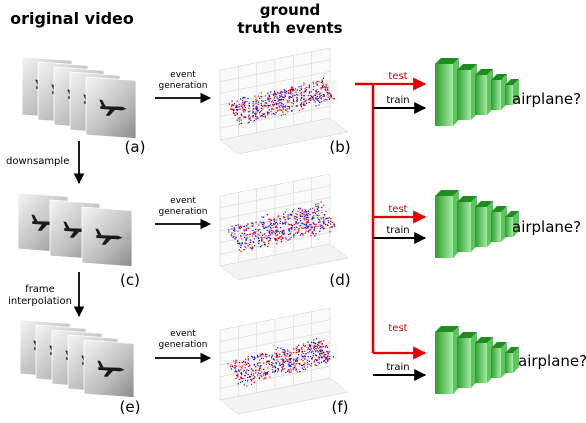 The image size is (586, 423). I want to click on event-plot-b, so click(284, 101).